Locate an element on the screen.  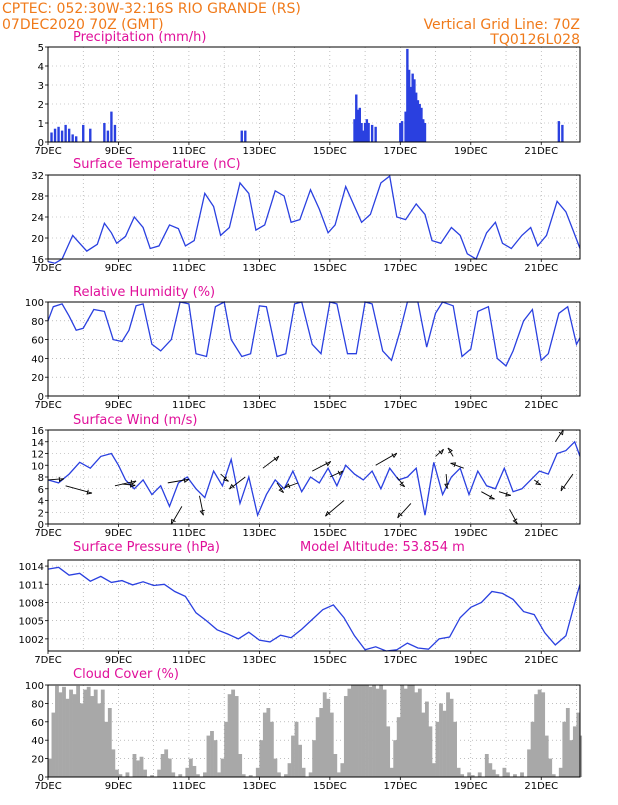
y-tick-label: 12 is located at coordinates (37, 455).